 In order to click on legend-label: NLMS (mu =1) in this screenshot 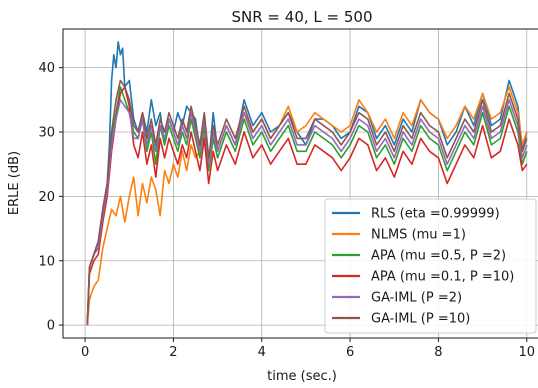, I will do `click(418, 235)`.